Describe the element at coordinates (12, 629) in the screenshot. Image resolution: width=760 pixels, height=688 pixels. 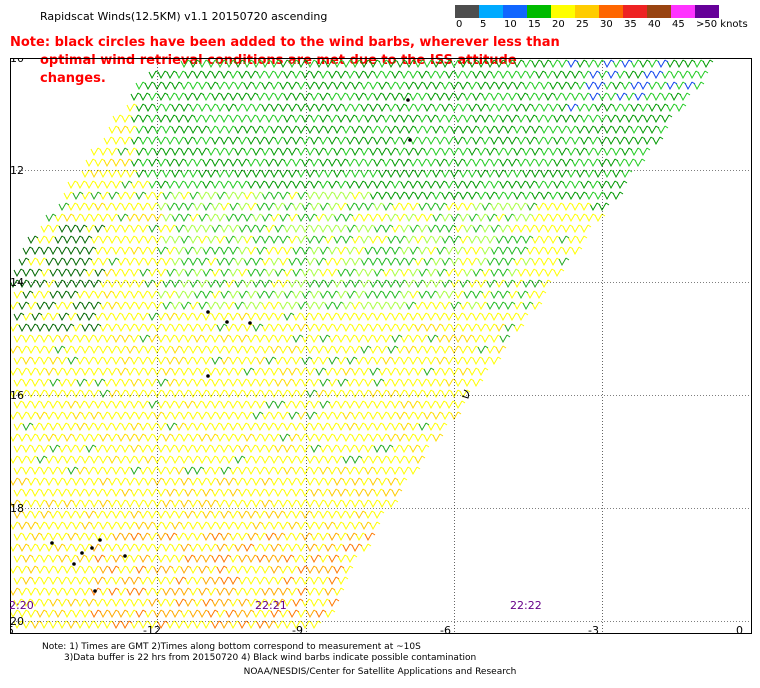
I see `lon-label: -15` at that location.